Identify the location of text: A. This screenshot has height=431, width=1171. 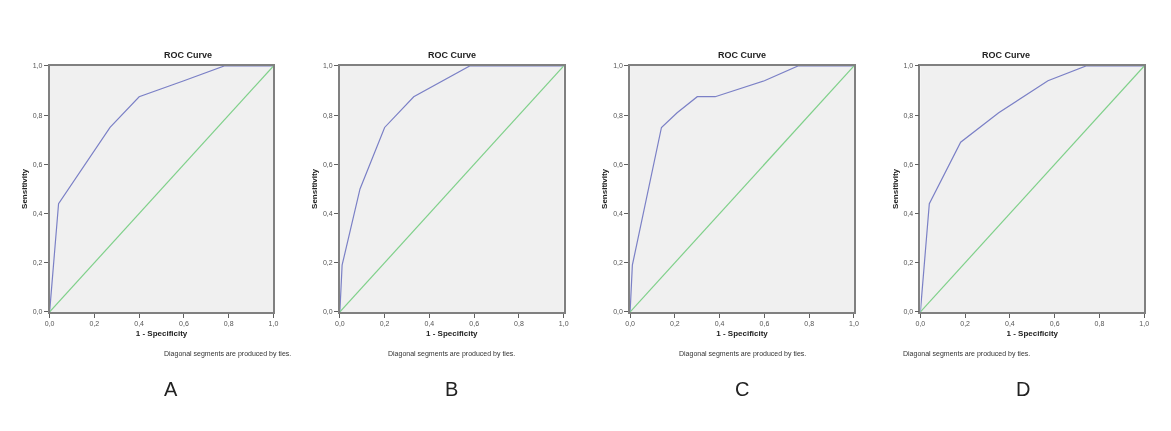
(171, 389).